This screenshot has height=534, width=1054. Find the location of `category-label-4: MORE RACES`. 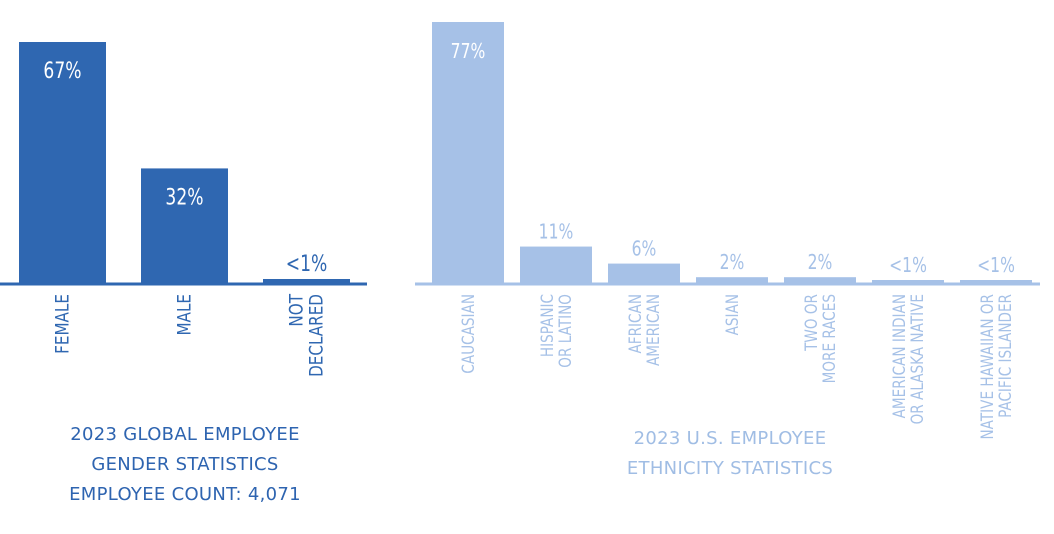

category-label-4: MORE RACES is located at coordinates (830, 338).